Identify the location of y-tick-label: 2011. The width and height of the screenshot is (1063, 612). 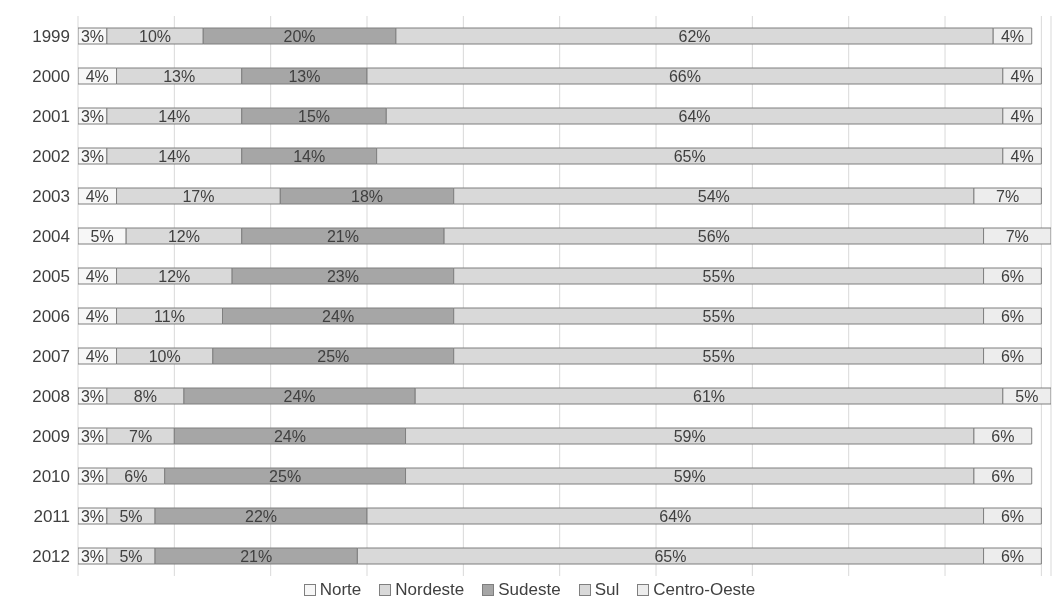
(51, 517).